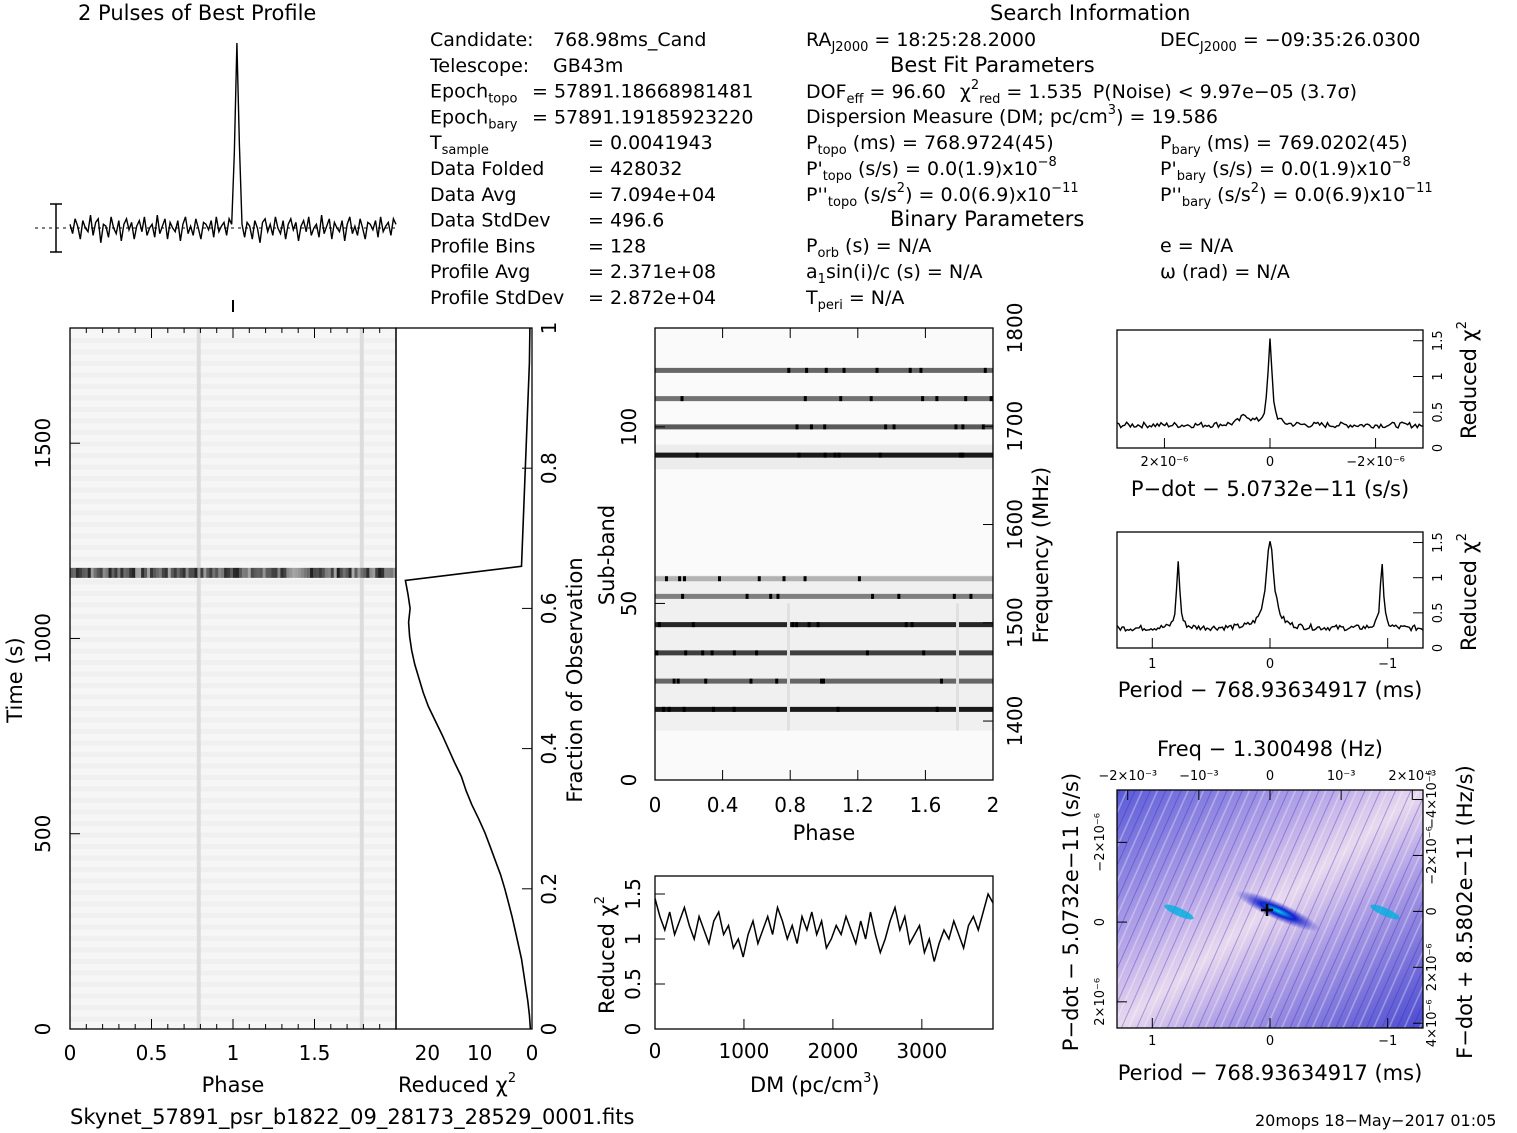 This screenshot has height=1133, width=1517. Describe the element at coordinates (233, 1085) in the screenshot. I see `x-axis-label: Phase` at that location.